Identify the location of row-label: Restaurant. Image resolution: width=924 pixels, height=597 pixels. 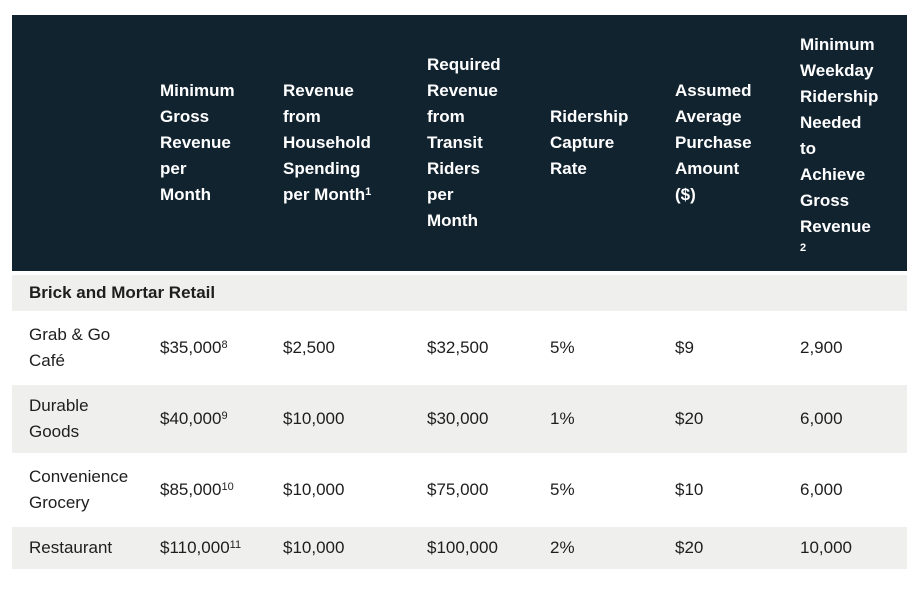
(77, 546).